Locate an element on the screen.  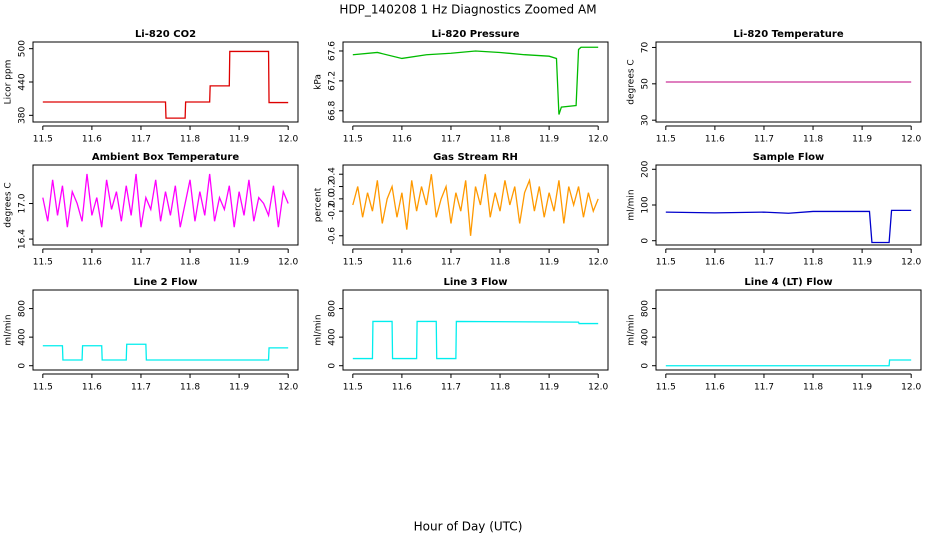
y-tick-label: -0.2 is located at coordinates (333, 211).